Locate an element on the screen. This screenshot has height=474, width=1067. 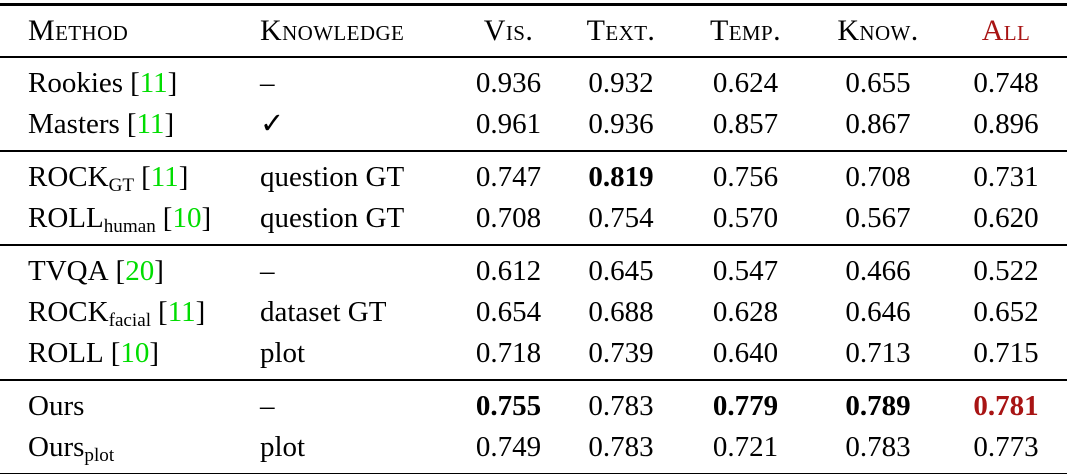
method-cell: ROLLhuman [10] is located at coordinates (120, 221).